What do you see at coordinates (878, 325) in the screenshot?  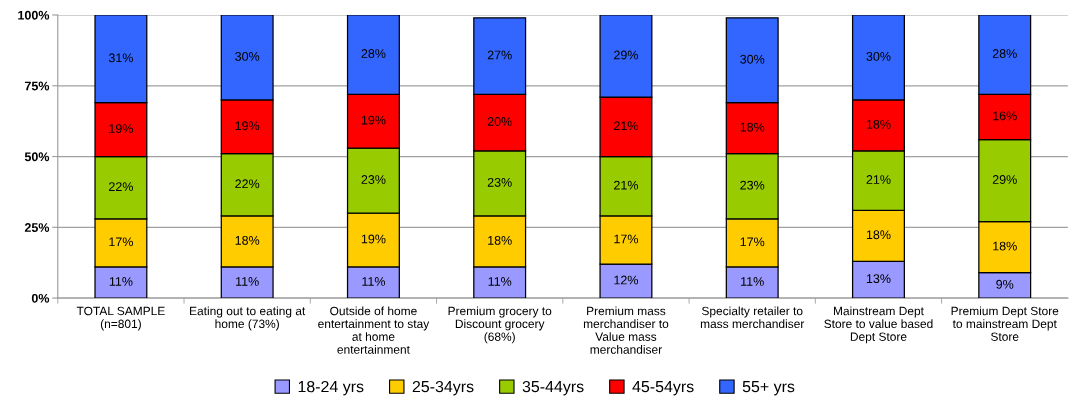 I see `x-tick-label: Mainstream Dept Store to value based Dept Store` at bounding box center [878, 325].